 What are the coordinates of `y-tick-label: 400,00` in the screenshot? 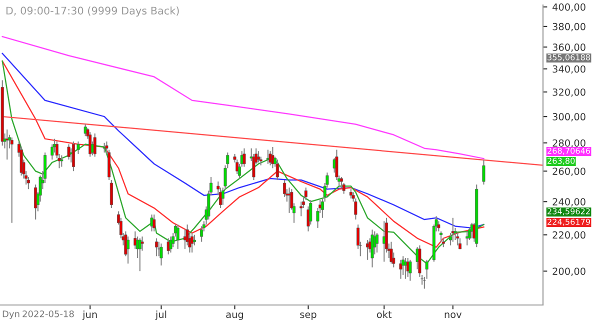 It's located at (569, 7).